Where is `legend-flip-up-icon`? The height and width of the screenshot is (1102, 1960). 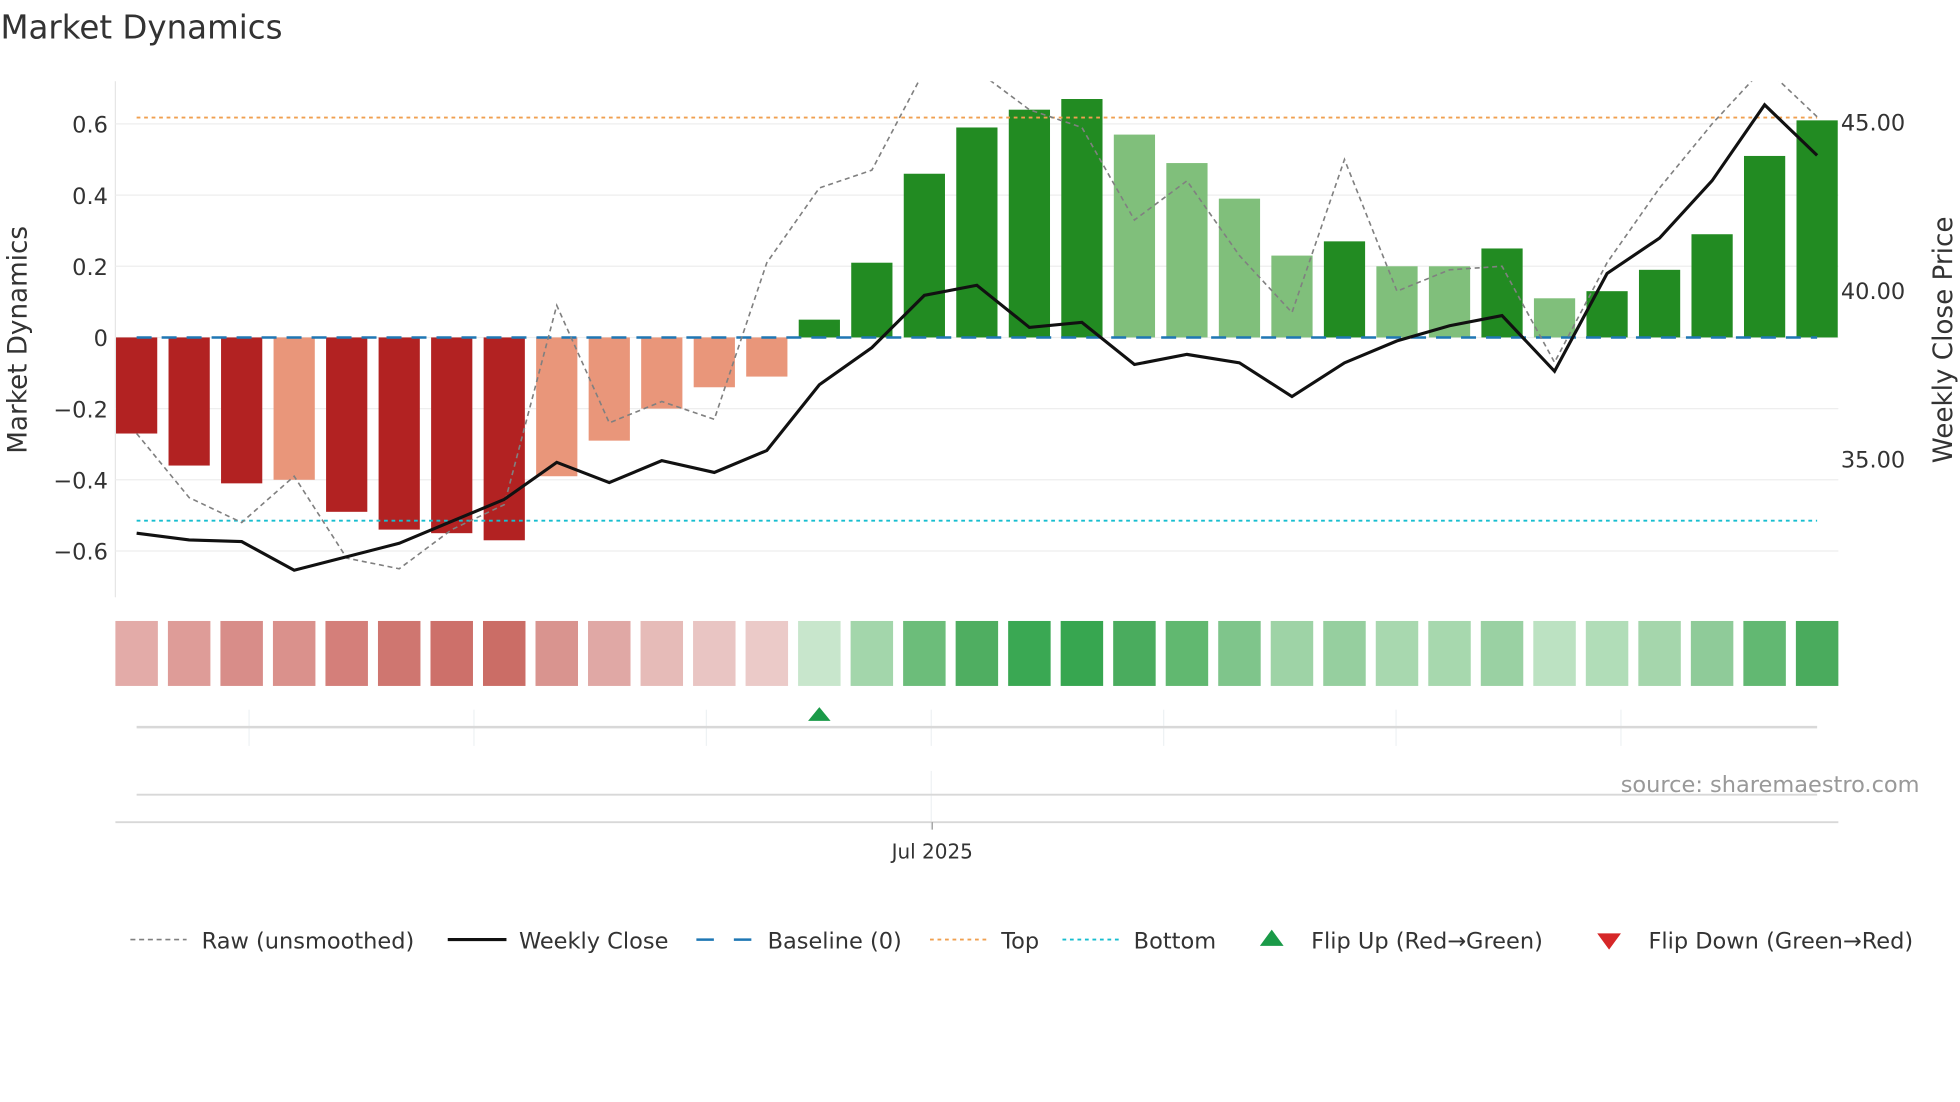 legend-flip-up-icon is located at coordinates (1271, 937).